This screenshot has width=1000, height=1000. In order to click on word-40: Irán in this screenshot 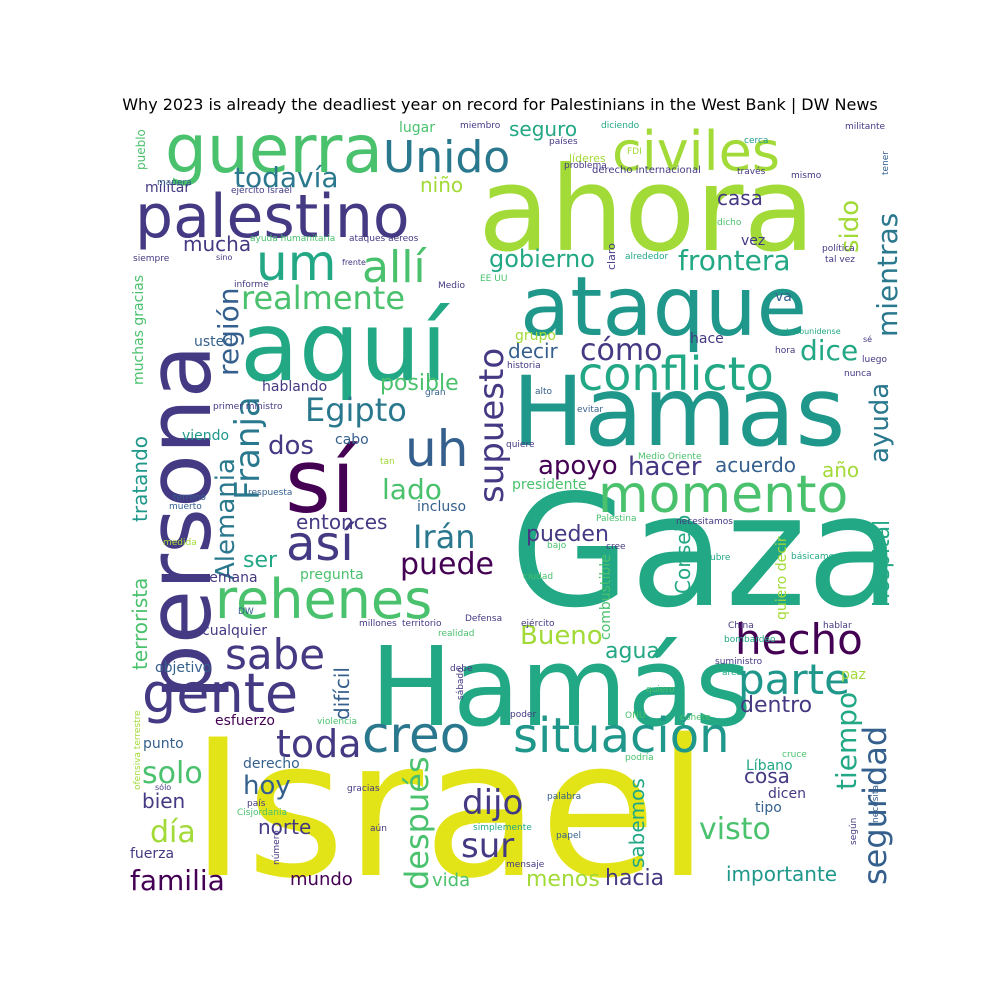, I will do `click(444, 537)`.